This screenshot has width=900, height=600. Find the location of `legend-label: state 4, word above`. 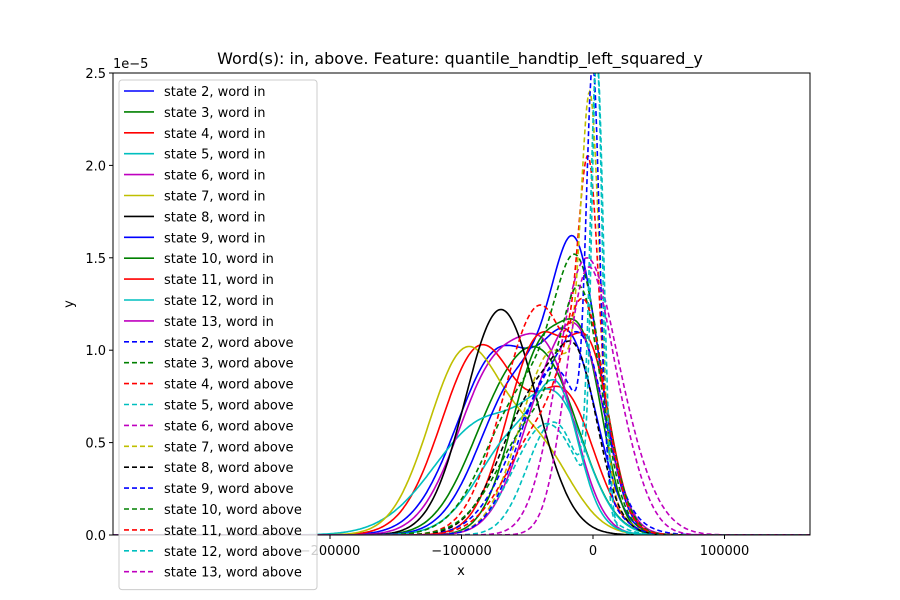

legend-label: state 4, word above is located at coordinates (229, 385).